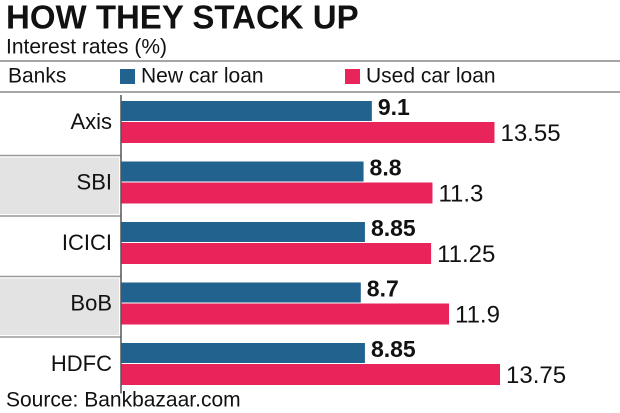 The image size is (620, 413). What do you see at coordinates (460, 193) in the screenshot?
I see `value-label: 11.3` at bounding box center [460, 193].